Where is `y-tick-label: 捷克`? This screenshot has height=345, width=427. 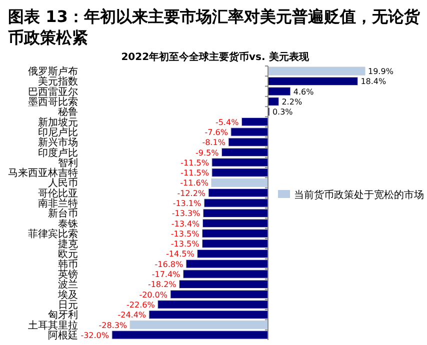
y-tick-label: 捷克 is located at coordinates (68, 244).